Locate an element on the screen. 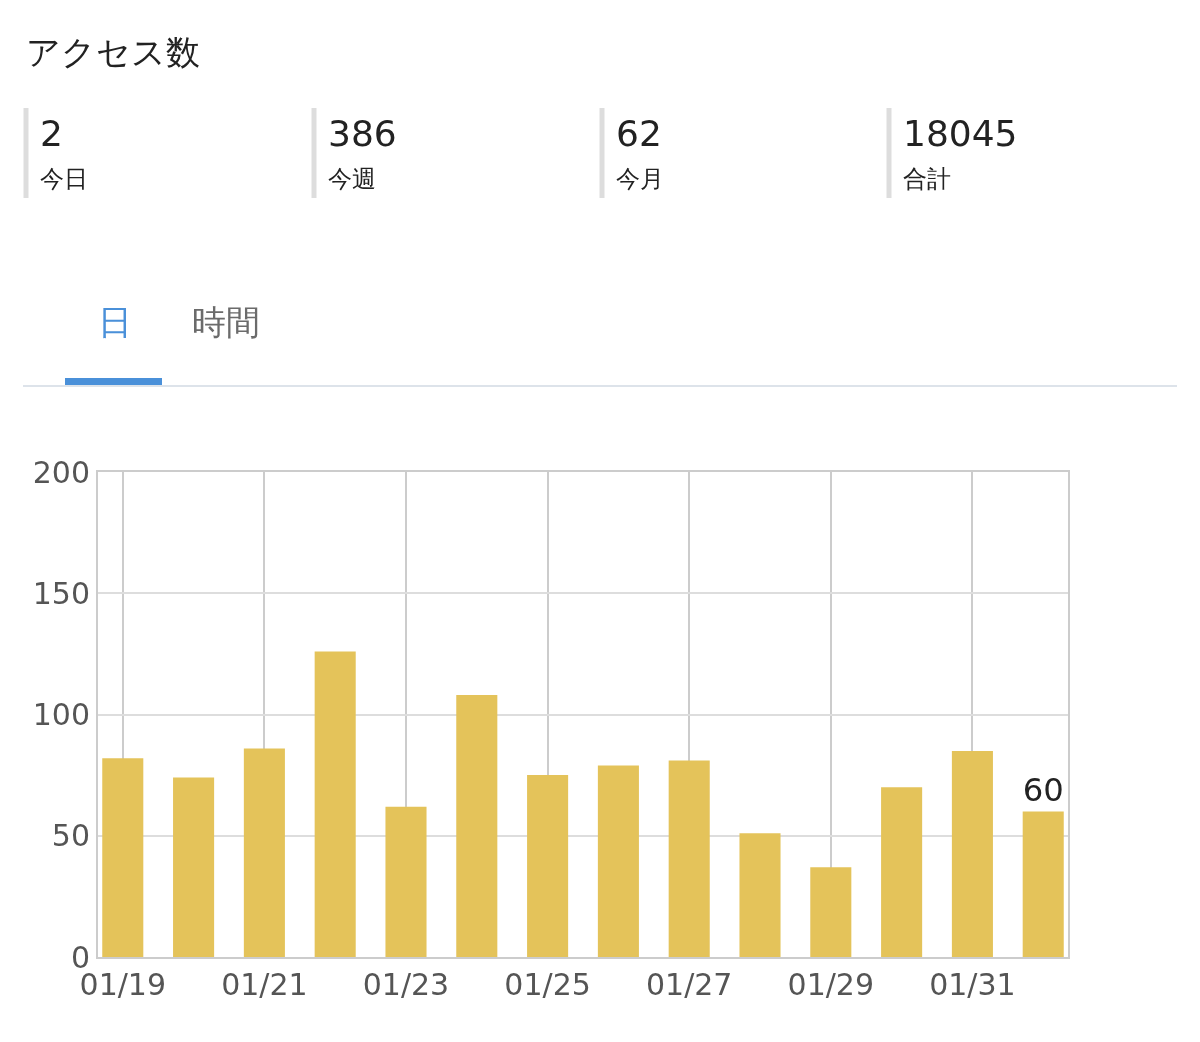 The image size is (1200, 1042). y-tick-label: 50 is located at coordinates (70, 836).